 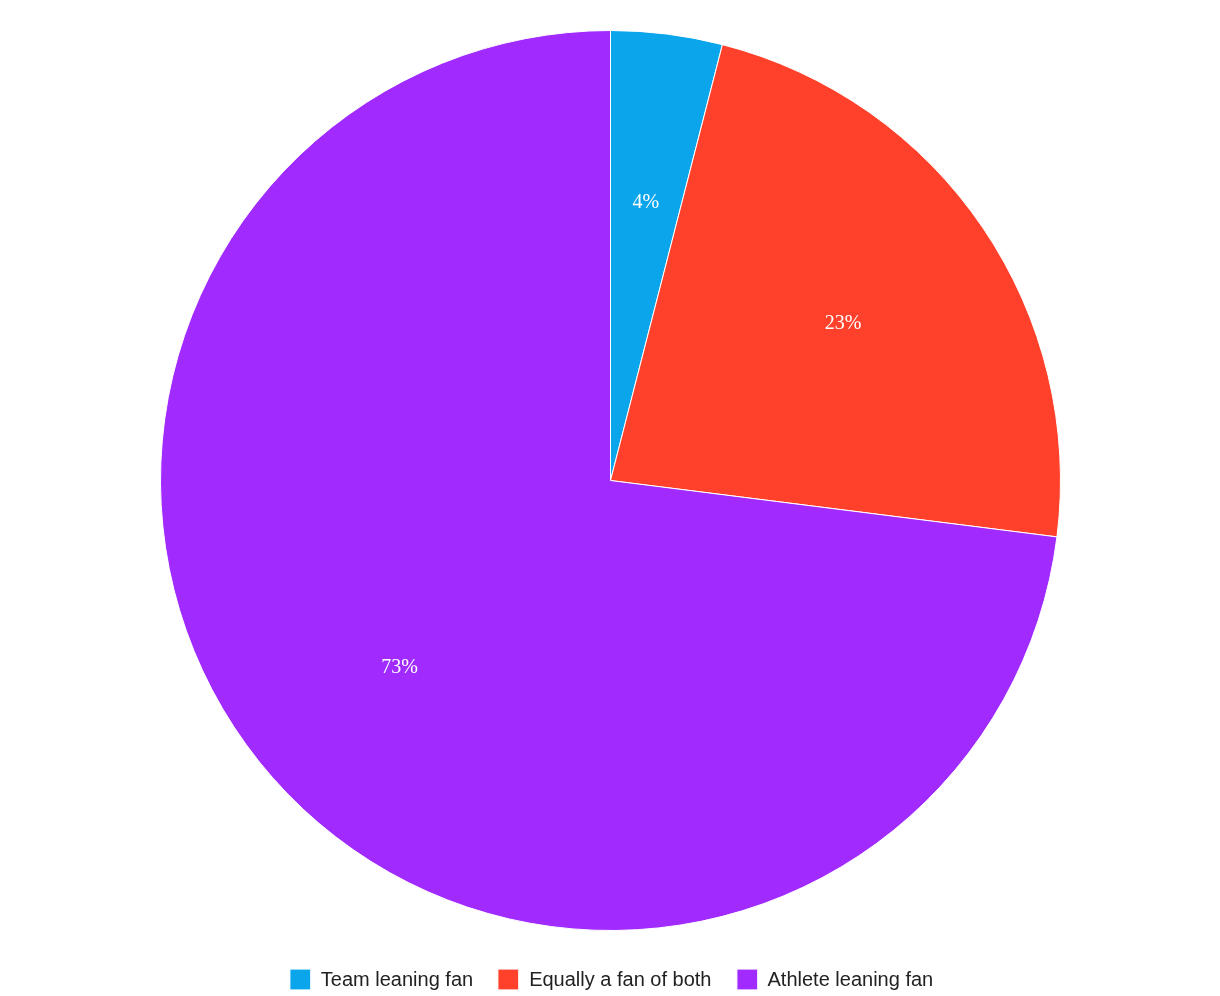 What do you see at coordinates (399, 666) in the screenshot?
I see `data-label: 73%` at bounding box center [399, 666].